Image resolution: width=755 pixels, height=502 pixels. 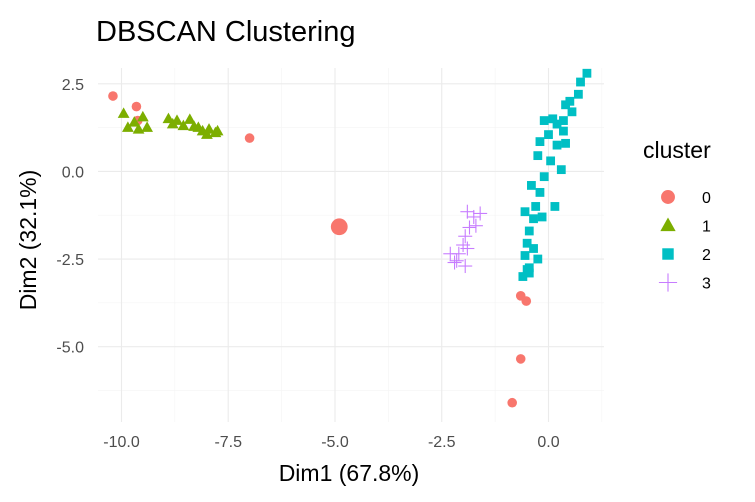 I want to click on legend-entry-0: 0, so click(x=686, y=198).